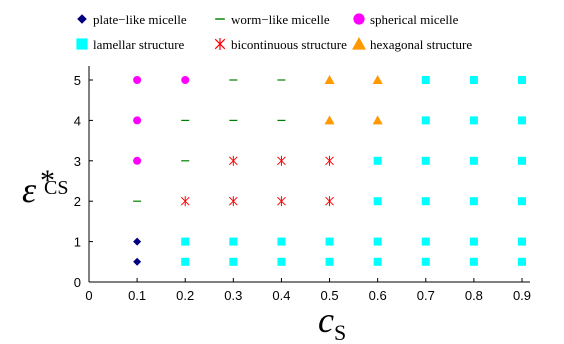  What do you see at coordinates (137, 251) in the screenshot?
I see `series-plate-like-micelle` at bounding box center [137, 251].